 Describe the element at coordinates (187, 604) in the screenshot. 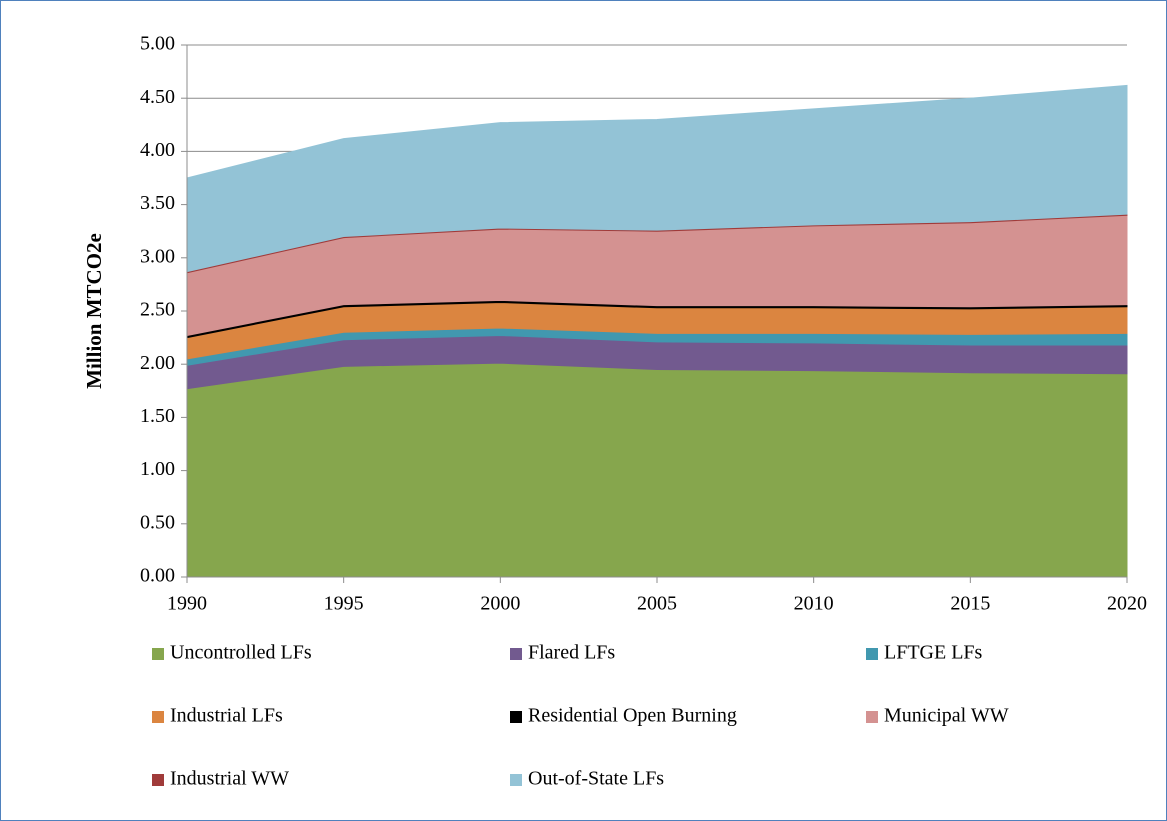

I see `x-tick-label: 1990` at that location.